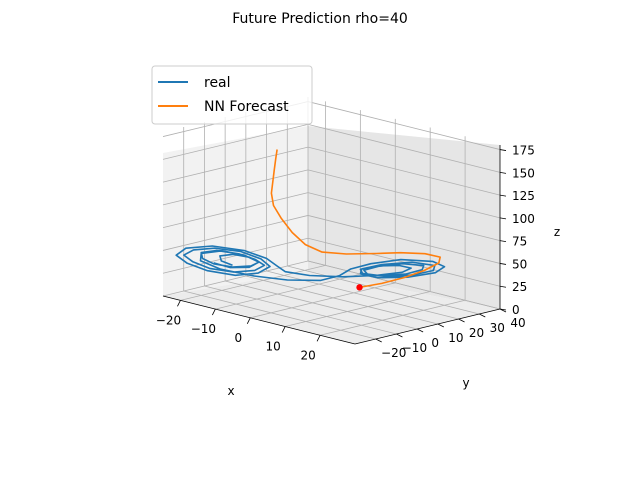  What do you see at coordinates (230, 391) in the screenshot?
I see `x-axis-label: x` at bounding box center [230, 391].